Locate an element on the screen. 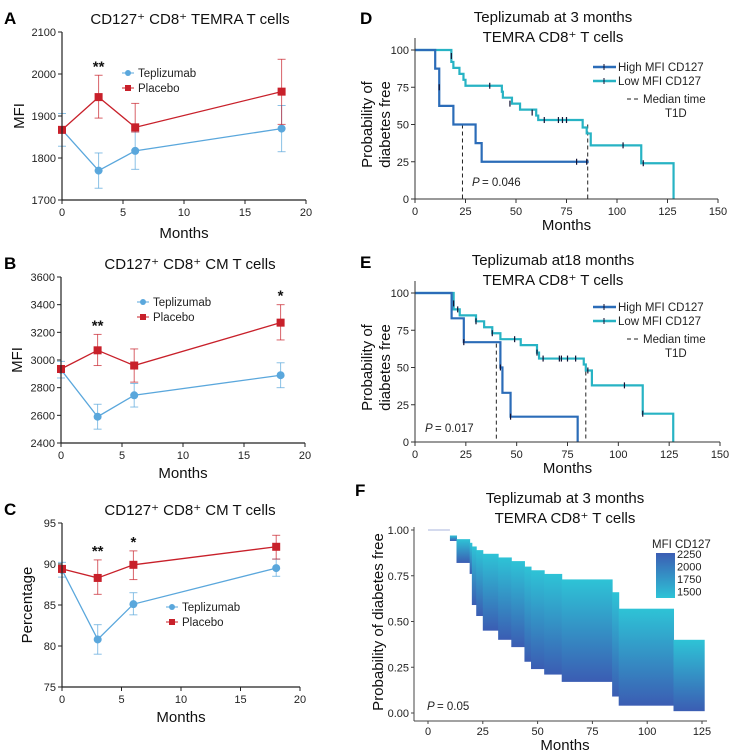 This screenshot has width=733, height=754. y-axis-label: MFI is located at coordinates (19, 116).